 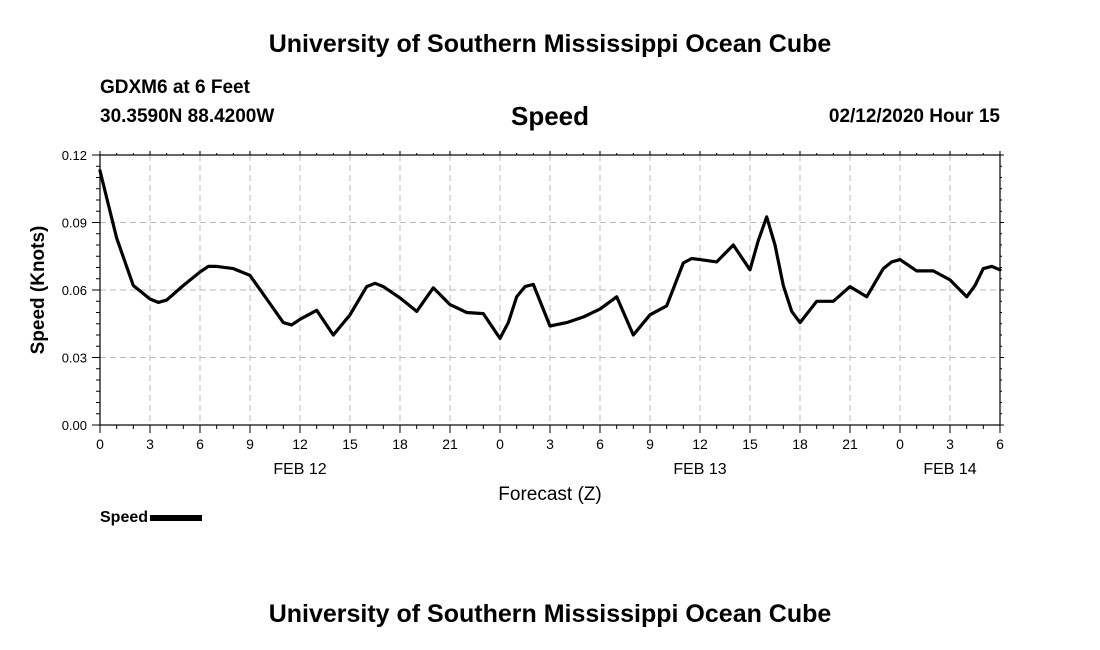 I want to click on x-date-label: FEB 14, so click(x=949, y=469).